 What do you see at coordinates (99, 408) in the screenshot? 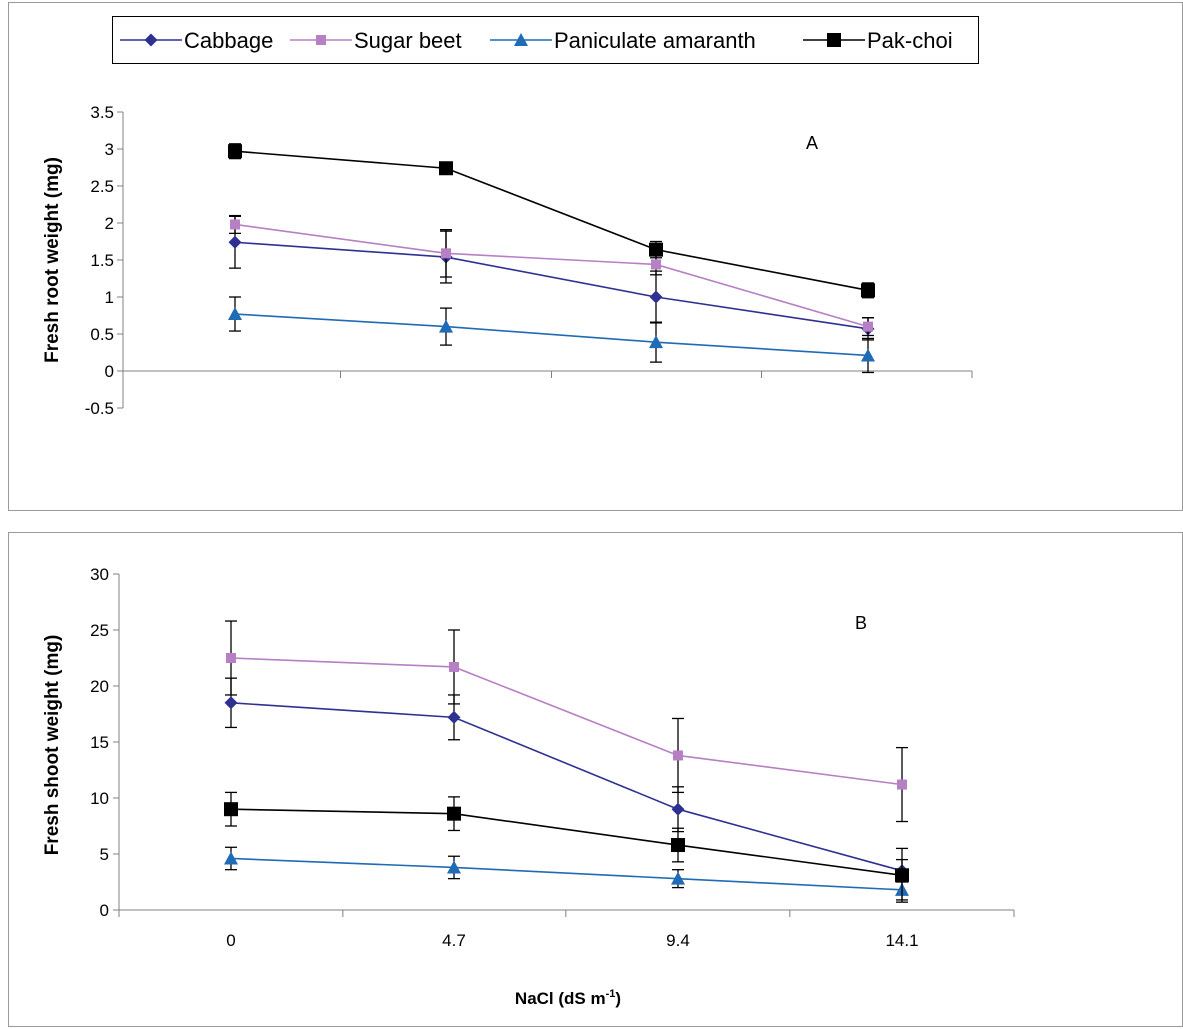
I see `panel-a-y-tick-label-8: -0.5` at bounding box center [99, 408].